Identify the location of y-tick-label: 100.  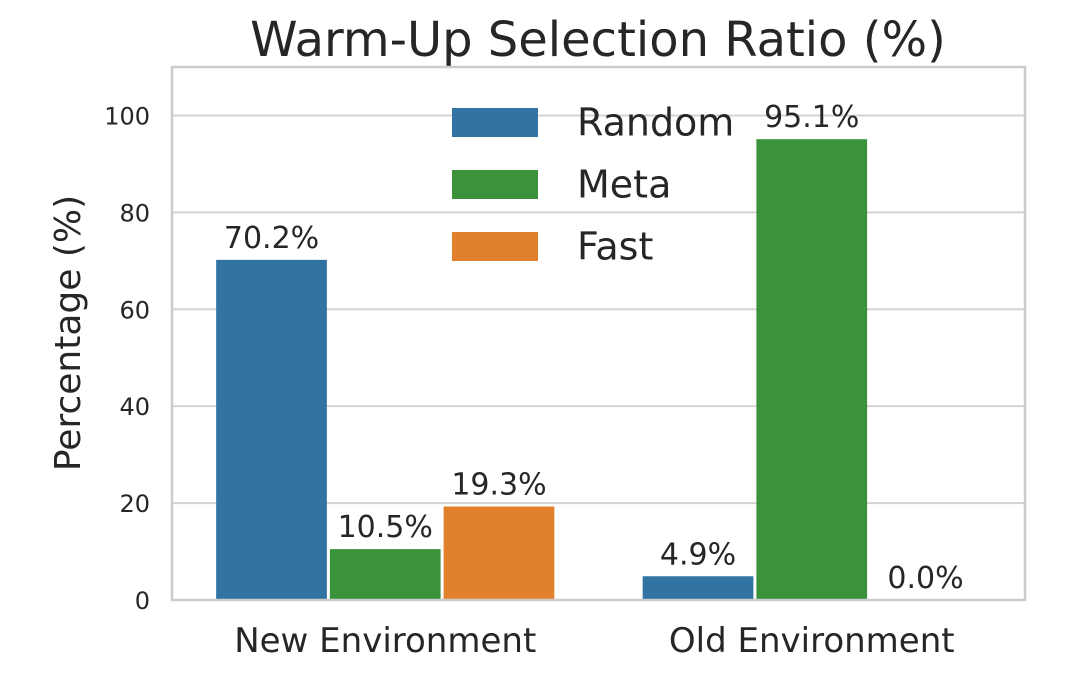
(127, 116).